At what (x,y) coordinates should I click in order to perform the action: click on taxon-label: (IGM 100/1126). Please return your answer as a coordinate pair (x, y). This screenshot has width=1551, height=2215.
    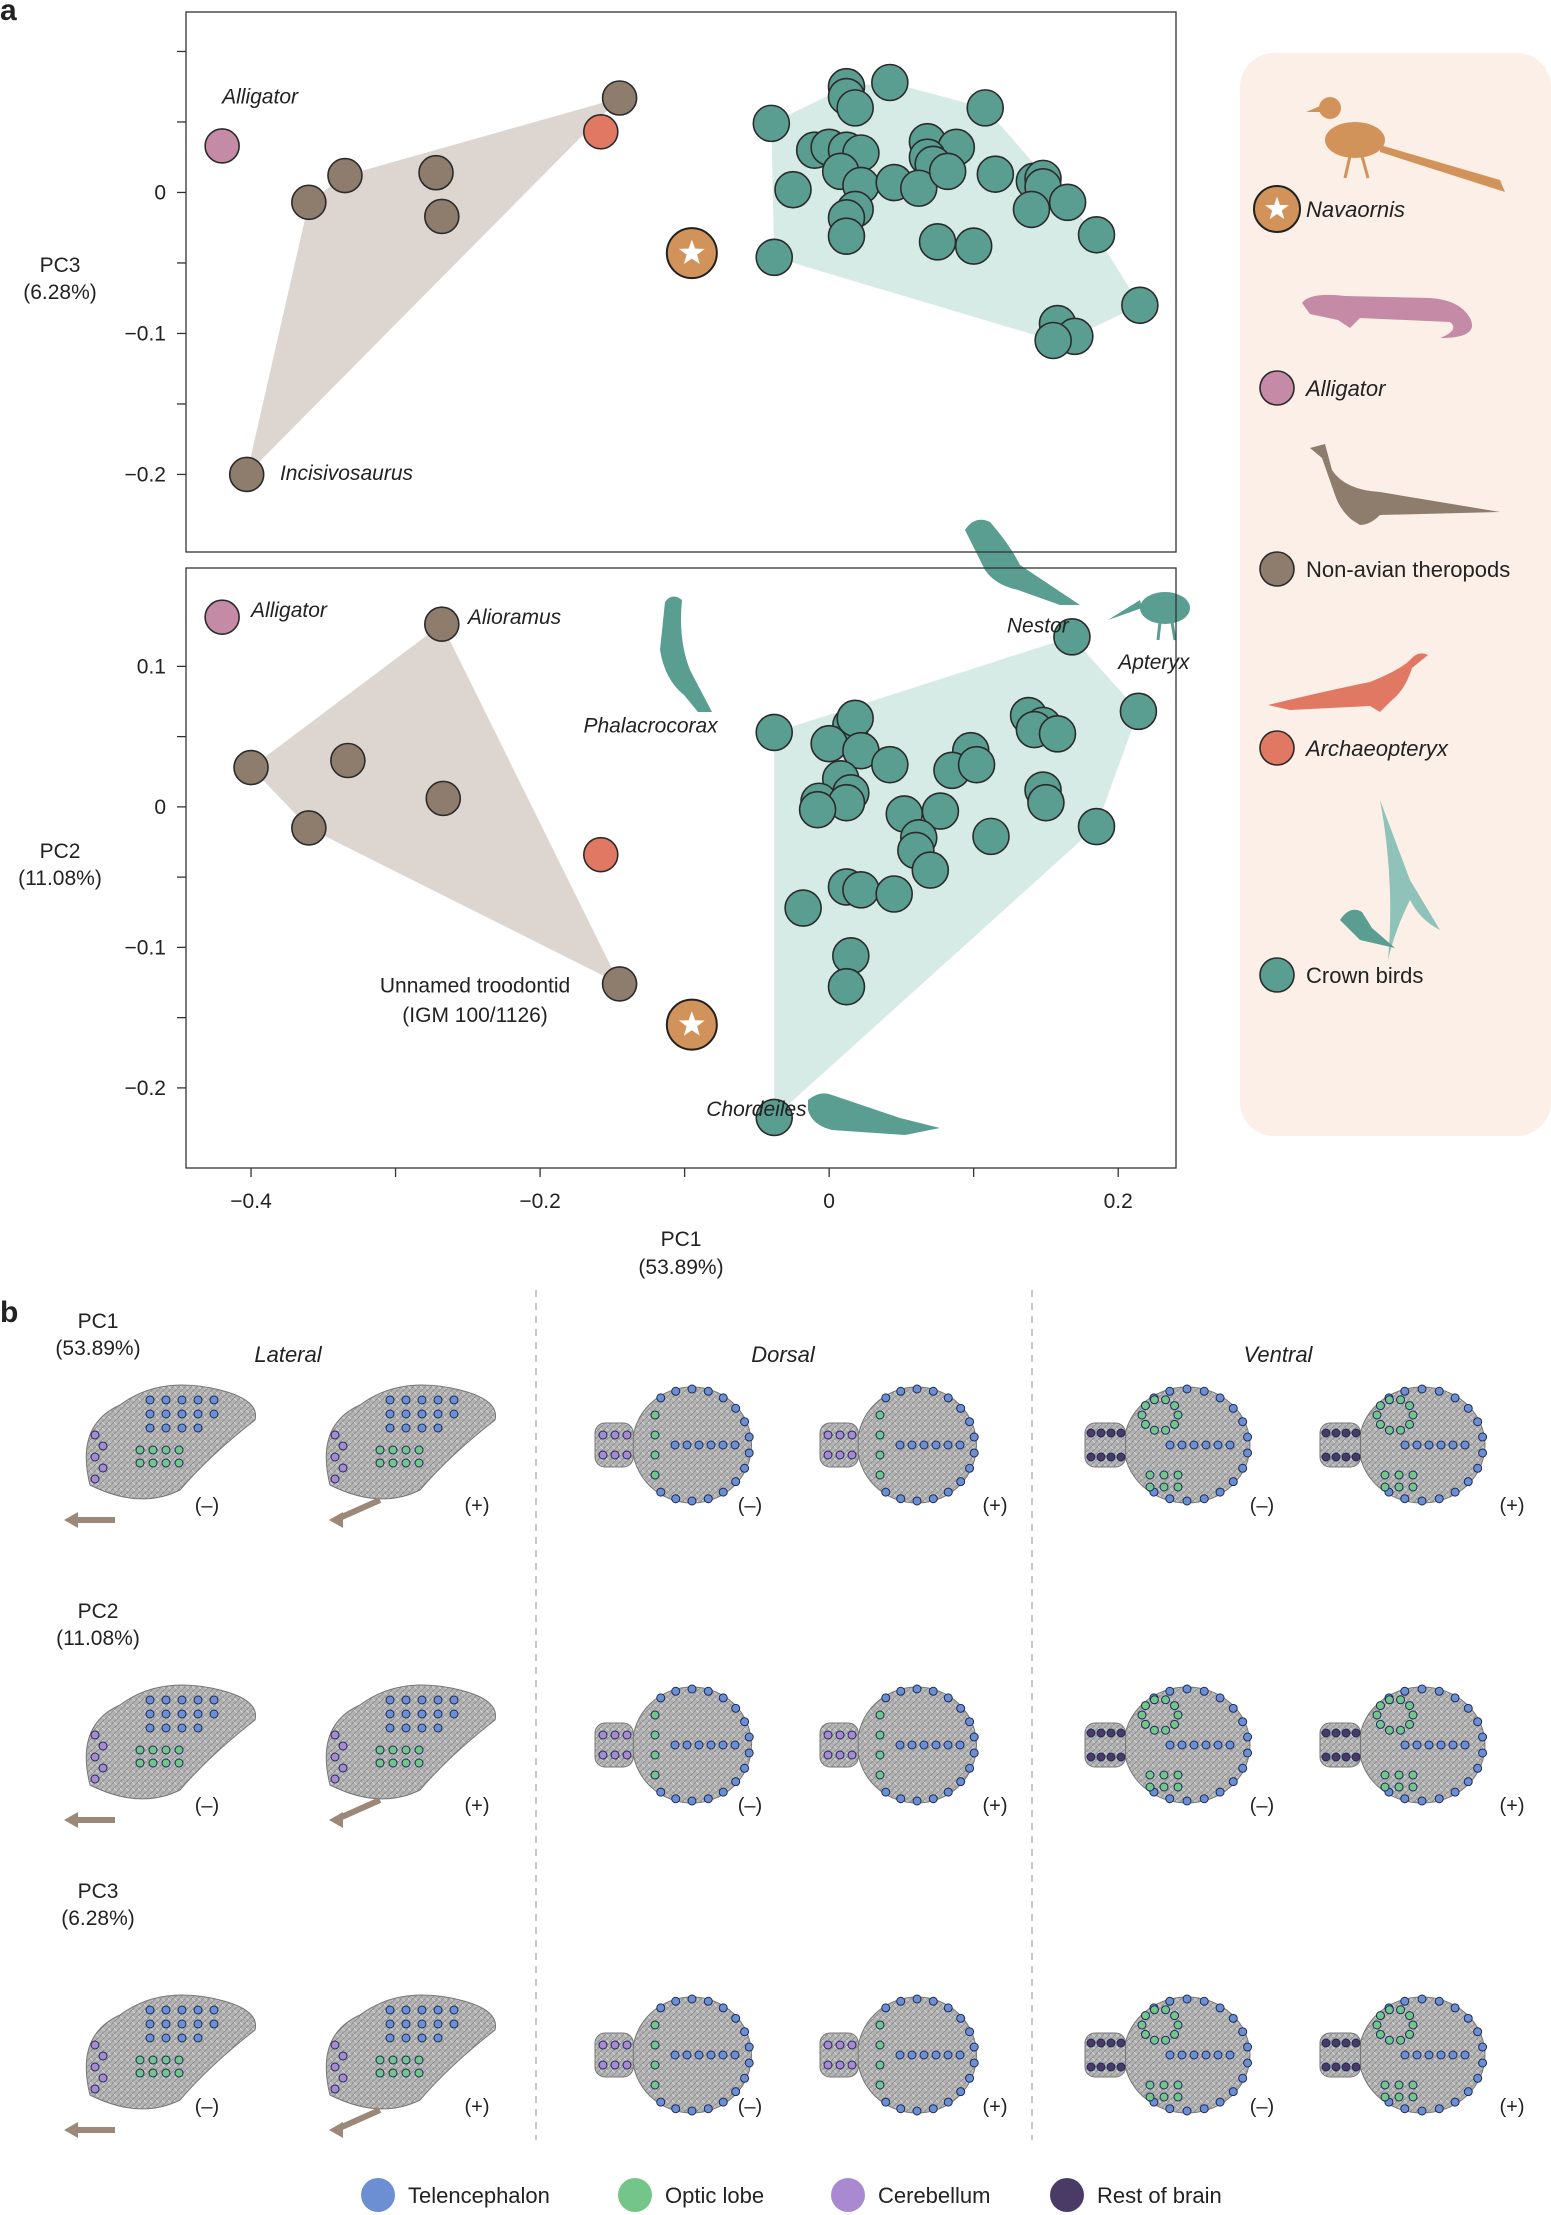
    Looking at the image, I should click on (475, 1015).